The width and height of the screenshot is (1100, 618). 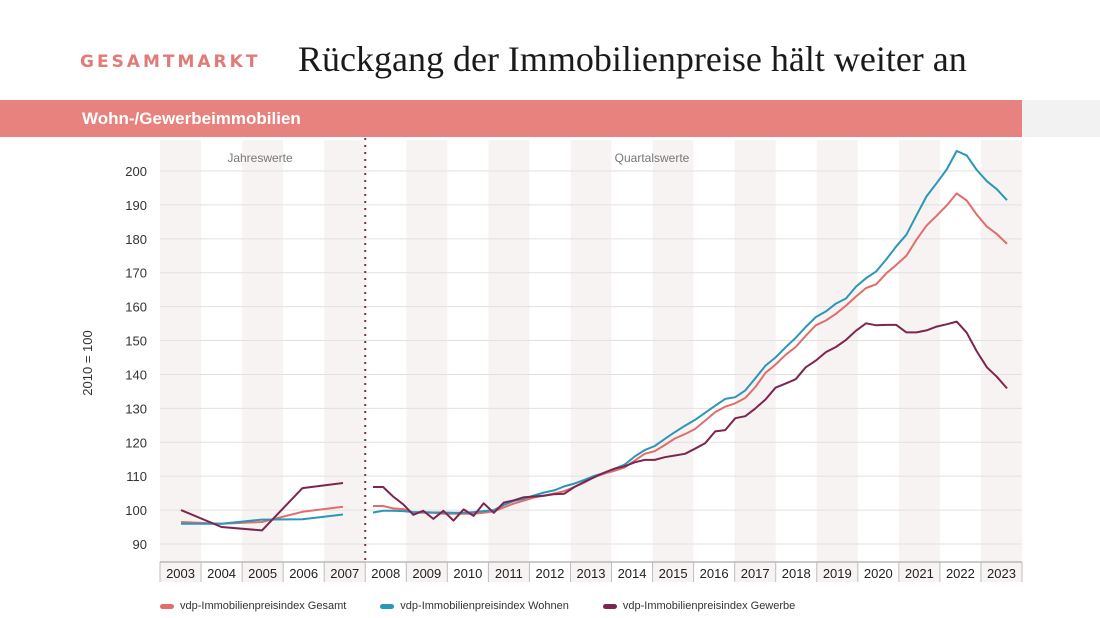 I want to click on section-kicker: GESAMTMARKT, so click(x=170, y=62).